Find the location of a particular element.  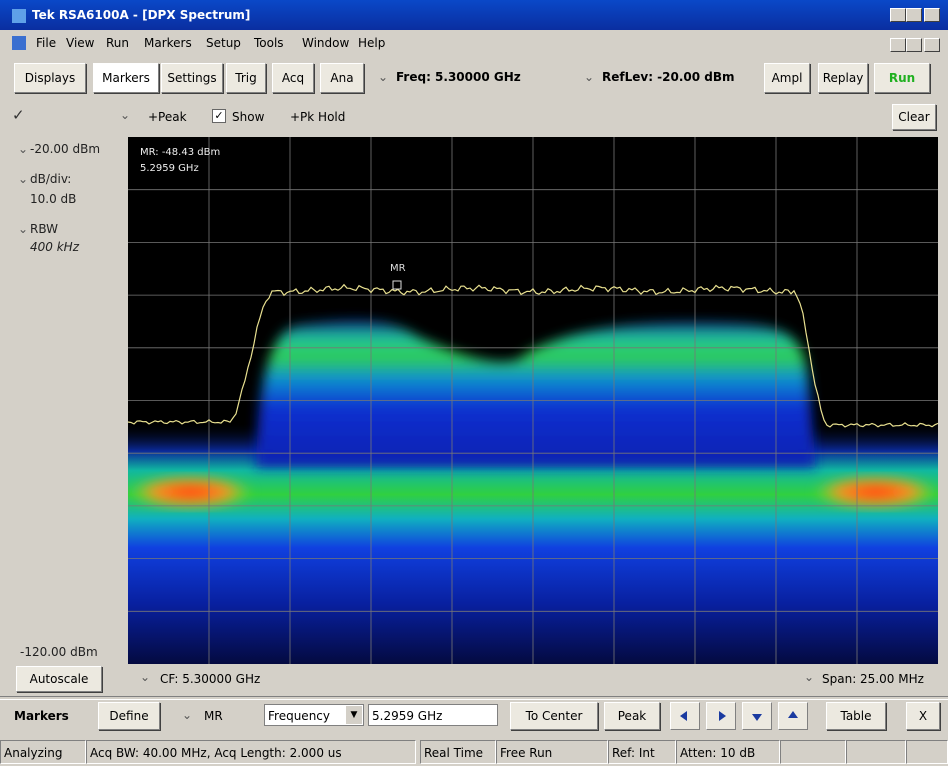

select-arrow: ▼ is located at coordinates (354, 715).